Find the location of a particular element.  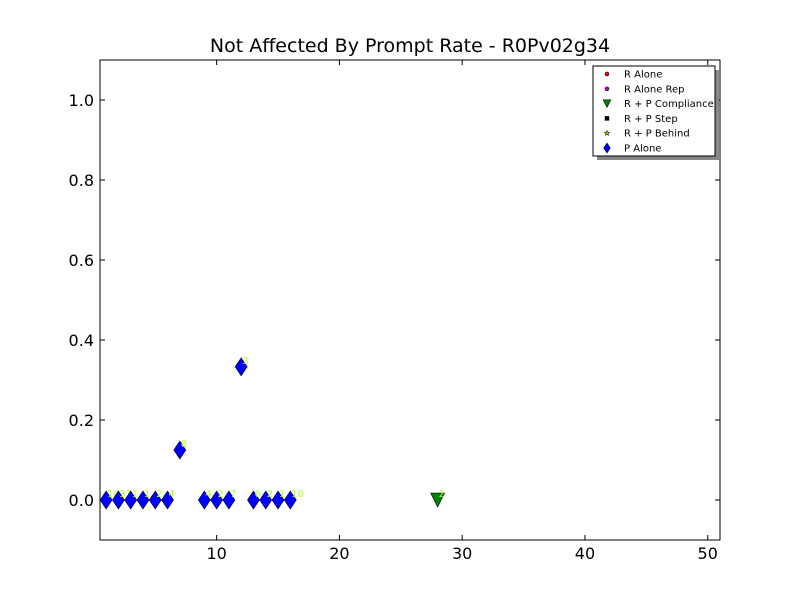

x-tick-label: 50 is located at coordinates (708, 553).